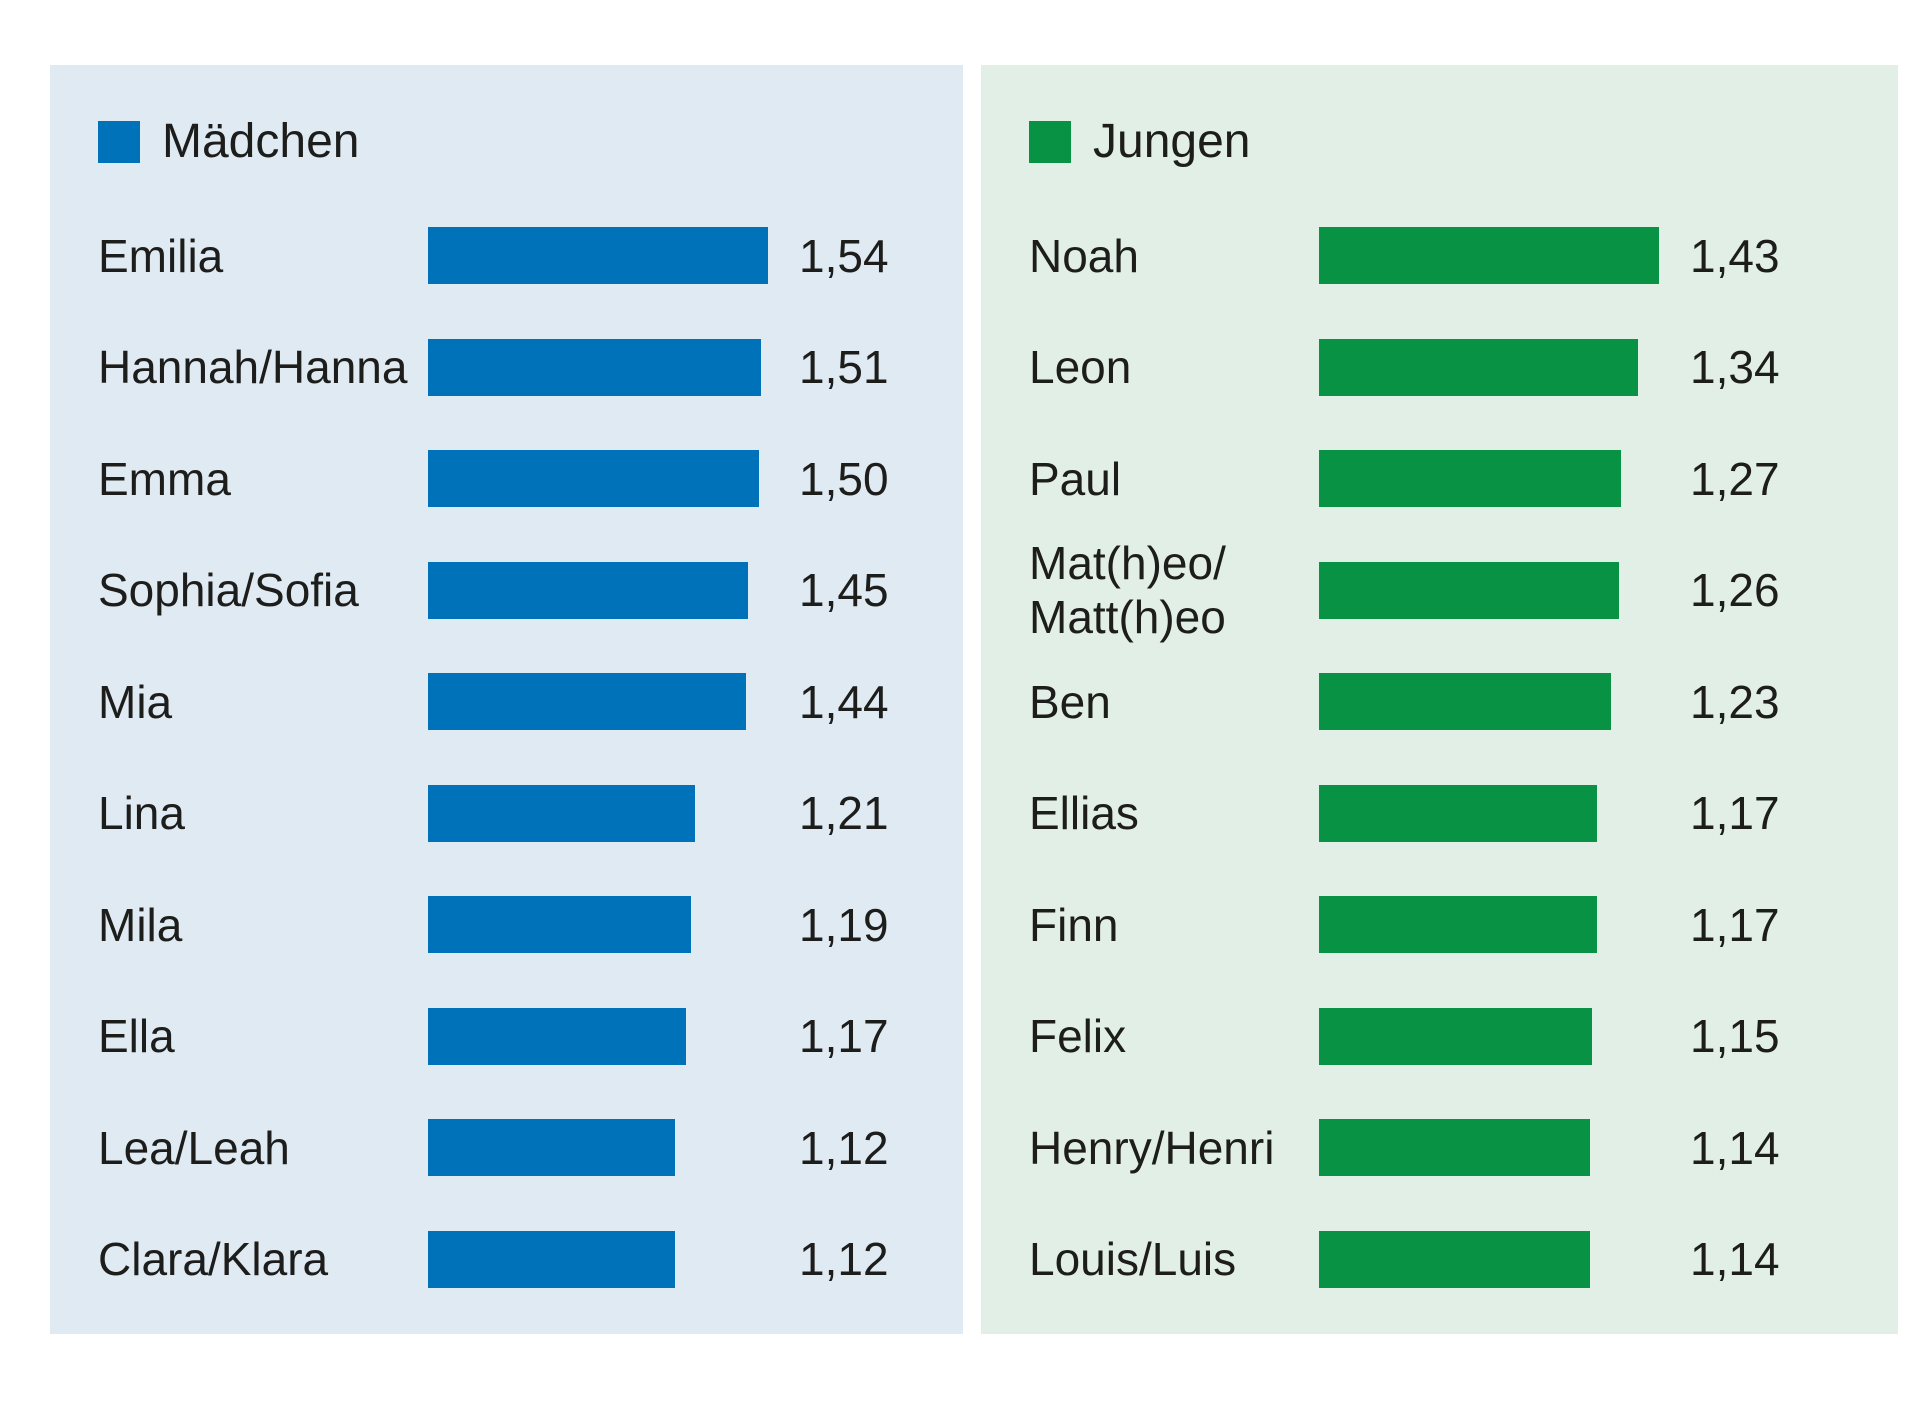 The image size is (1920, 1408). What do you see at coordinates (194, 1147) in the screenshot?
I see `category-label: Lea/Leah` at bounding box center [194, 1147].